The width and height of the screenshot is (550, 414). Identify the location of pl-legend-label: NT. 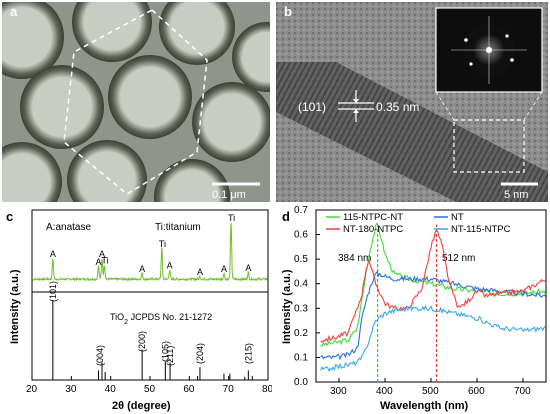
(457, 217).